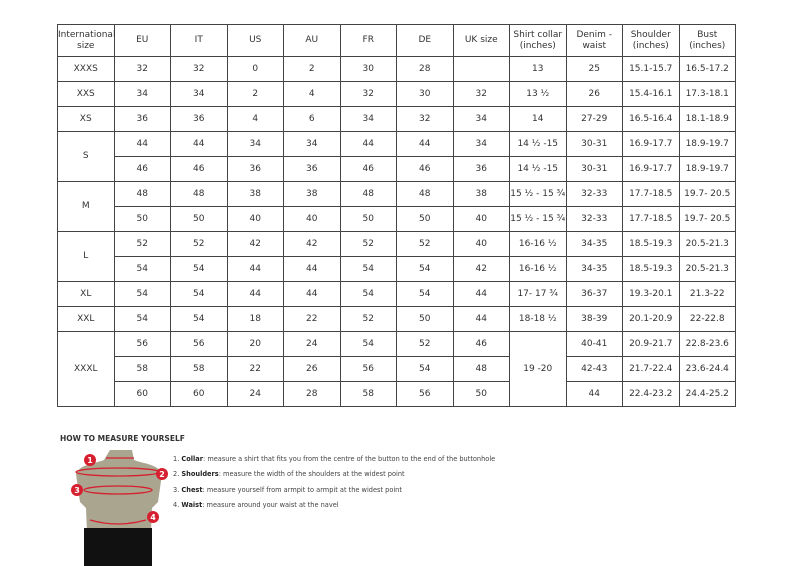  I want to click on table-row: XXS 34 34 2 4 32 30 32 13 ½ 26 15.4-16.1 17.3-18.1, so click(396, 94).